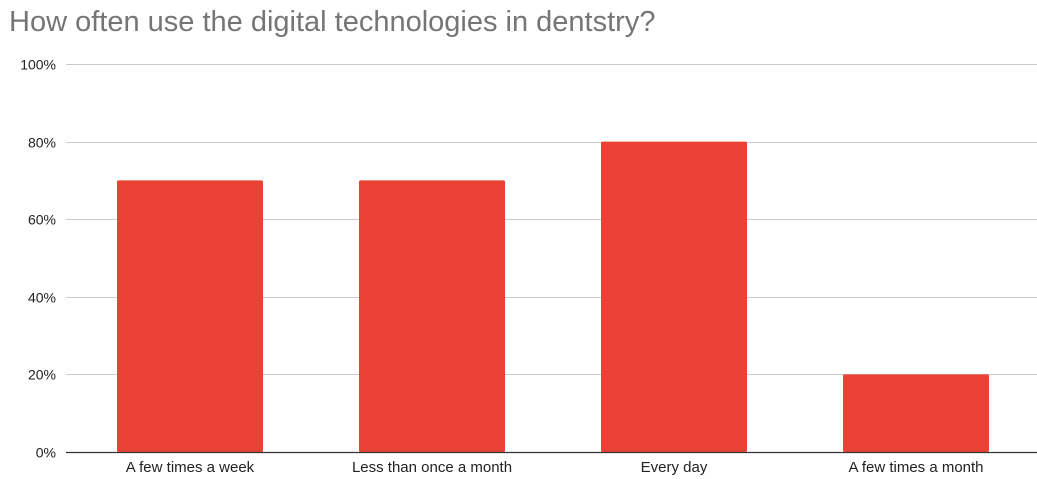 Image resolution: width=1037 pixels, height=479 pixels. What do you see at coordinates (915, 467) in the screenshot?
I see `x-tick-label: A few times a month` at bounding box center [915, 467].